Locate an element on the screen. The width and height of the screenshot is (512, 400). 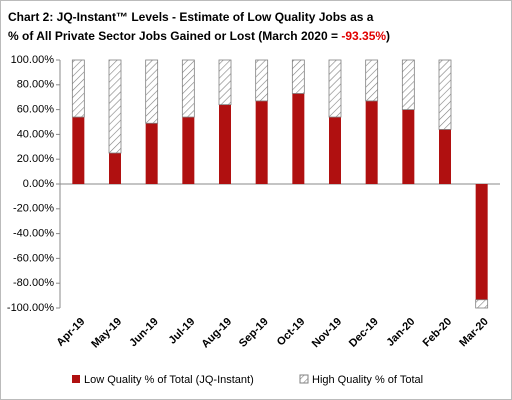
y-tick-label: 60.00% is located at coordinates (36, 110).